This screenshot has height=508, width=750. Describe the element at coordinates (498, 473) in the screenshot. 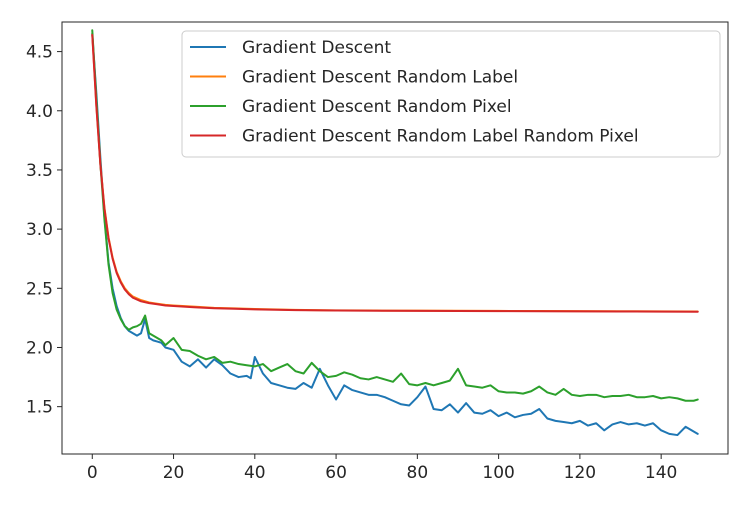

I see `x-tick-label: 100` at that location.